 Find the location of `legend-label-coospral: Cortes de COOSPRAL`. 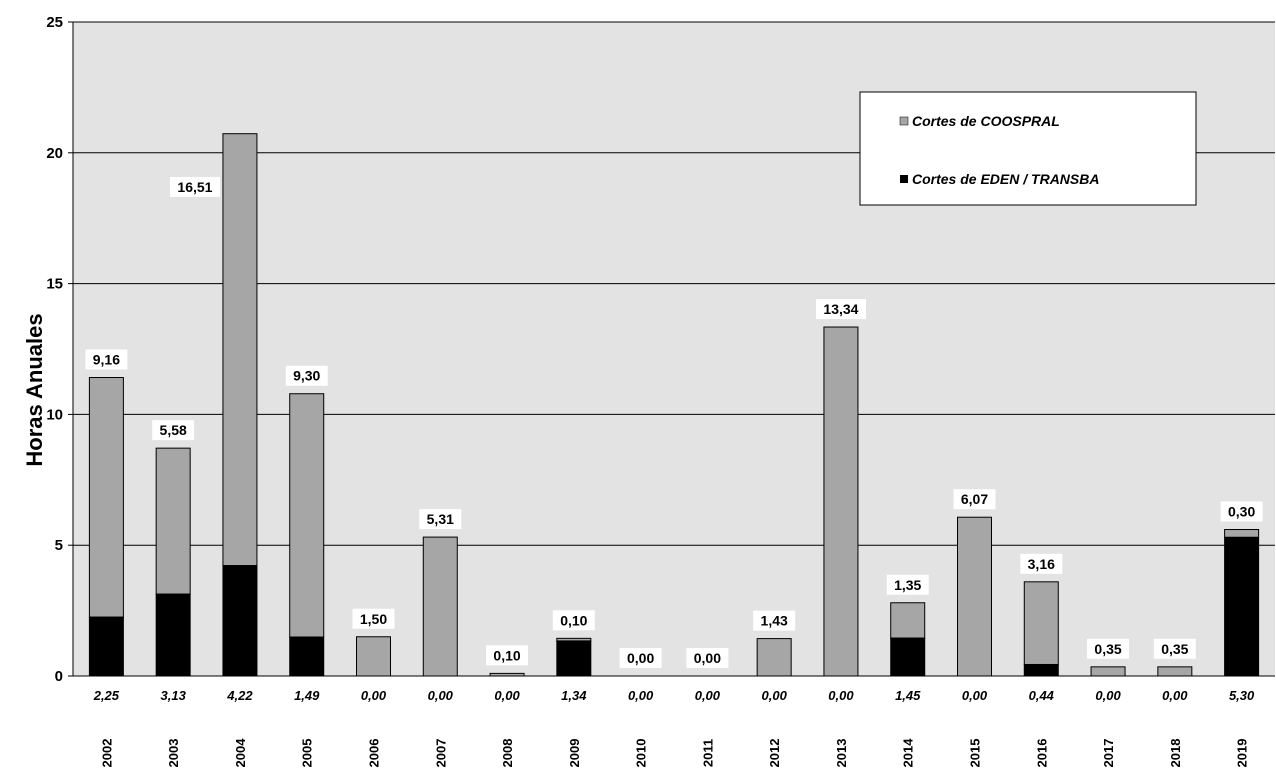

legend-label-coospral: Cortes de COOSPRAL is located at coordinates (986, 121).